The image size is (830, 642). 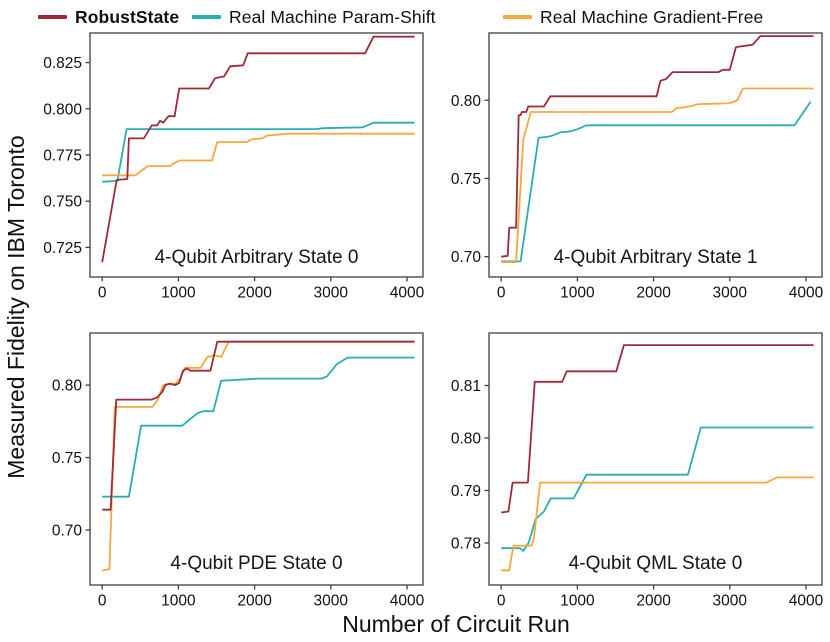 I want to click on subplot-annotation-qml-state-0: 4-Qubit QML State 0, so click(x=655, y=563).